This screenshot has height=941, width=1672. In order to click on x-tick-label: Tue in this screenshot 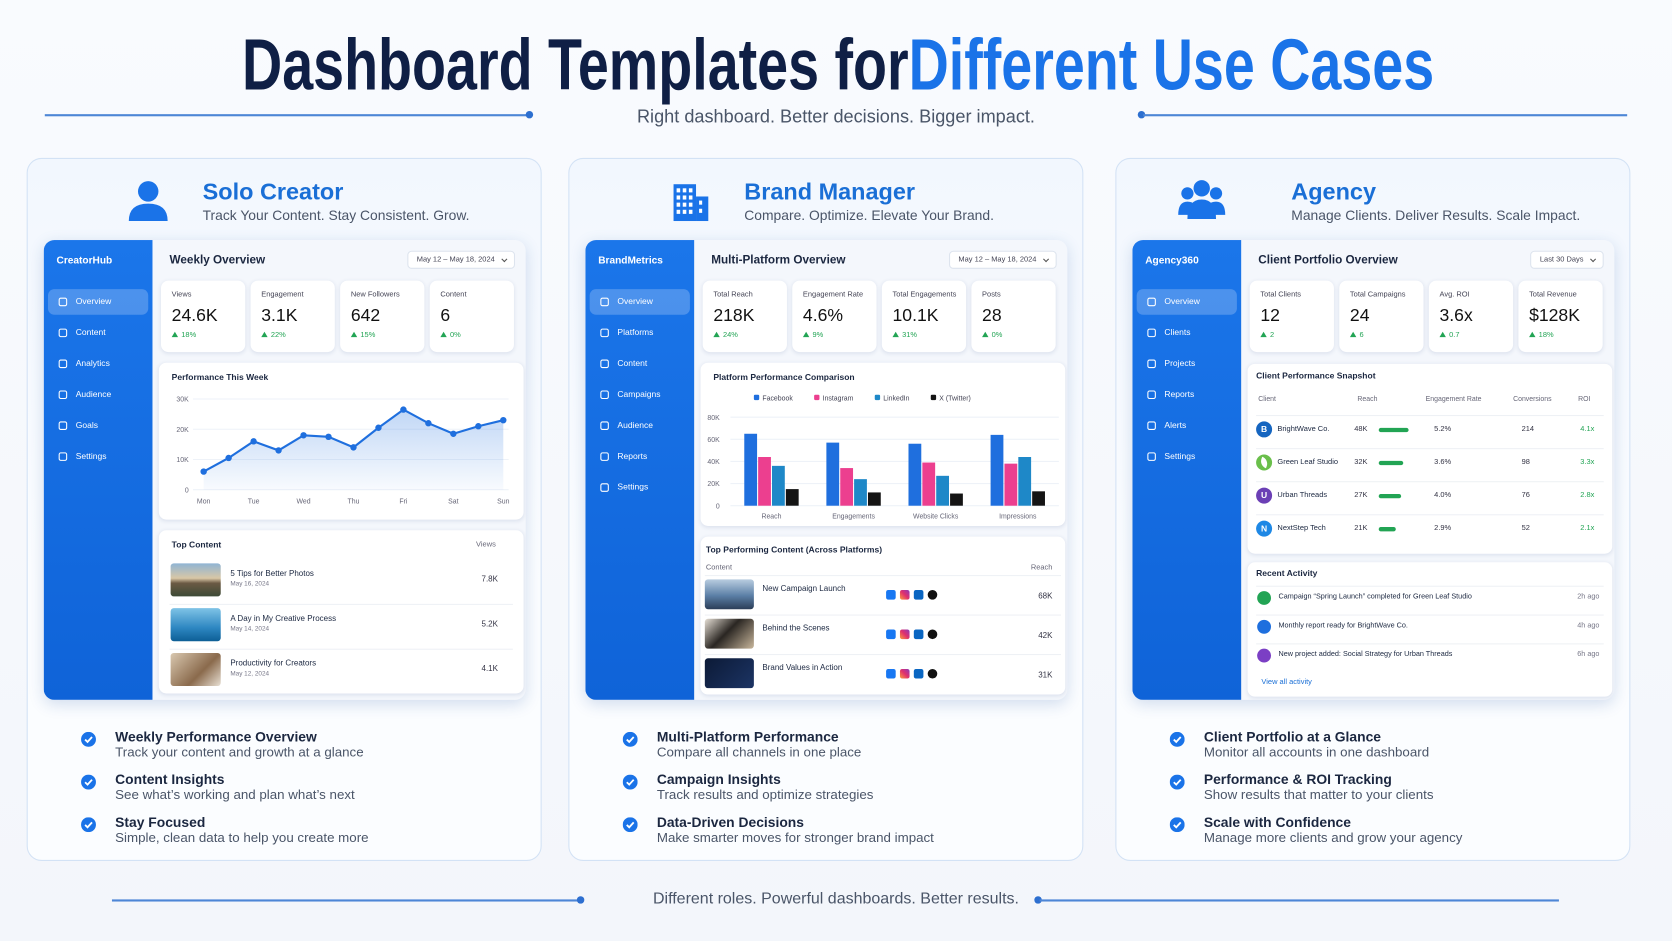, I will do `click(254, 502)`.